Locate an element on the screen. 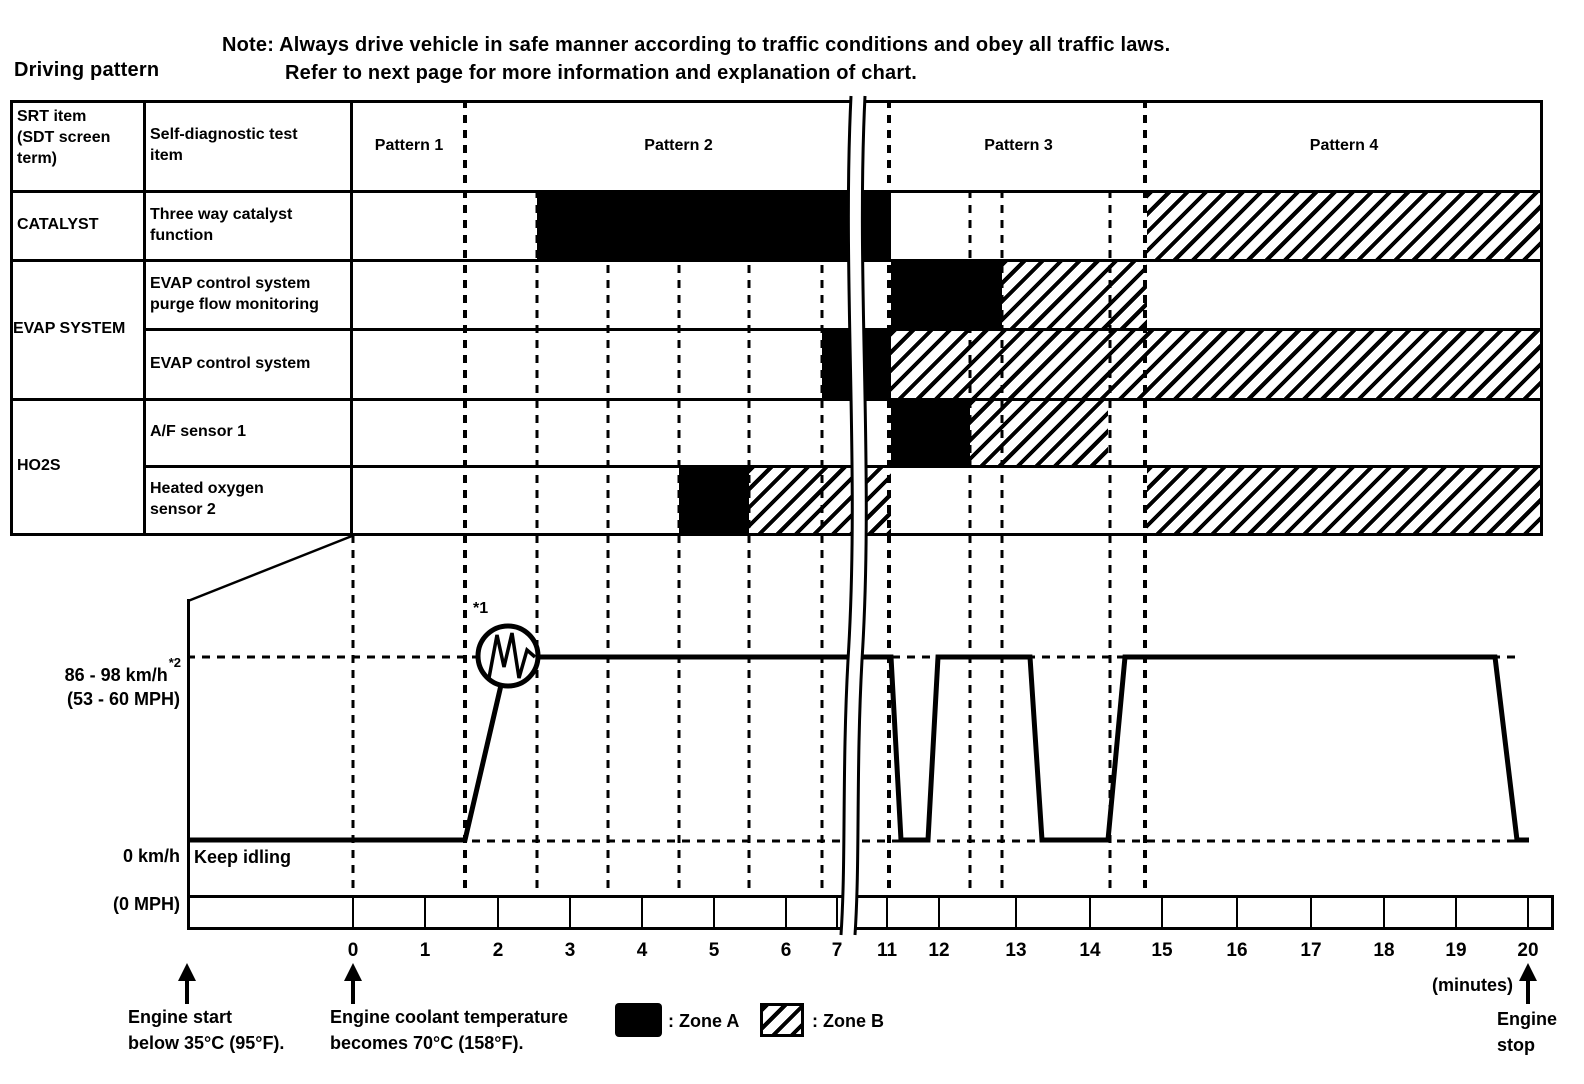 The width and height of the screenshot is (1584, 1084). keep-idling-label: Keep idling is located at coordinates (243, 857).